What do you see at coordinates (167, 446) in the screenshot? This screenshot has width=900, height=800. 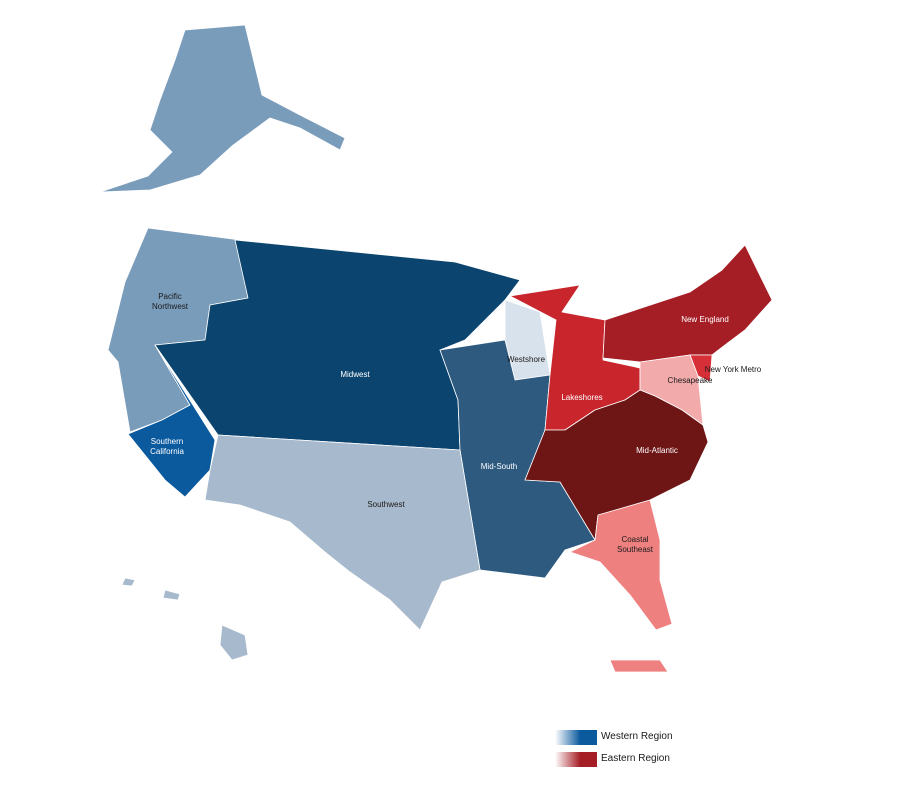 I see `region-label: Southern California` at bounding box center [167, 446].